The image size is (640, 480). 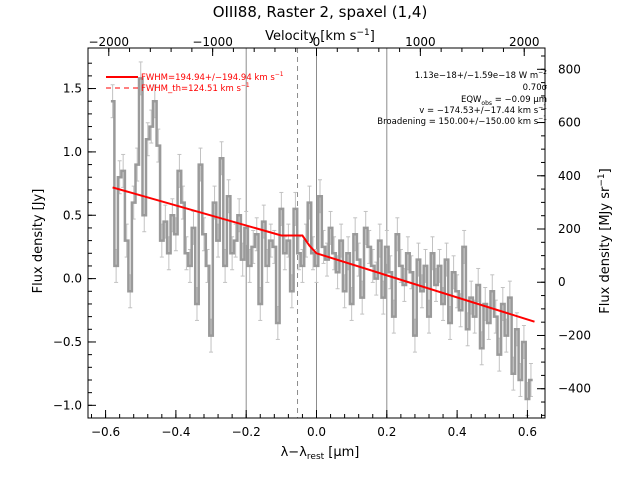 What do you see at coordinates (574, 389) in the screenshot?
I see `right-tick-label-0: −400` at bounding box center [574, 389].